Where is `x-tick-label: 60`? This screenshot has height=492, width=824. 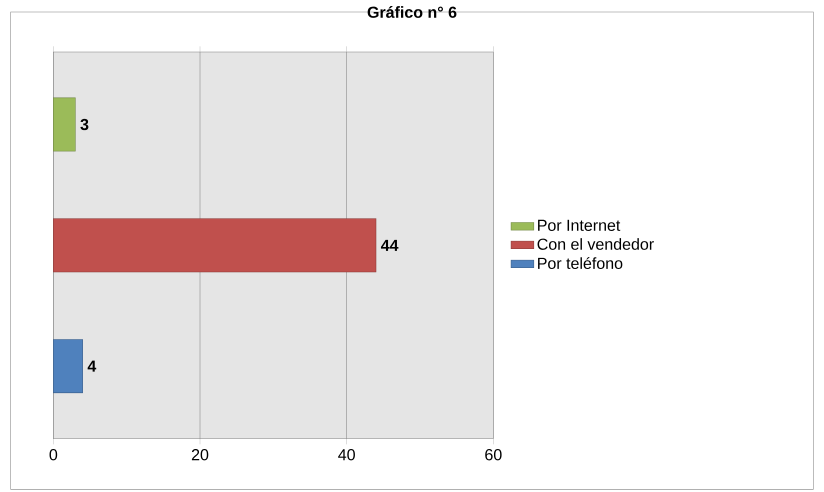
x-tick-label: 60 is located at coordinates (493, 454).